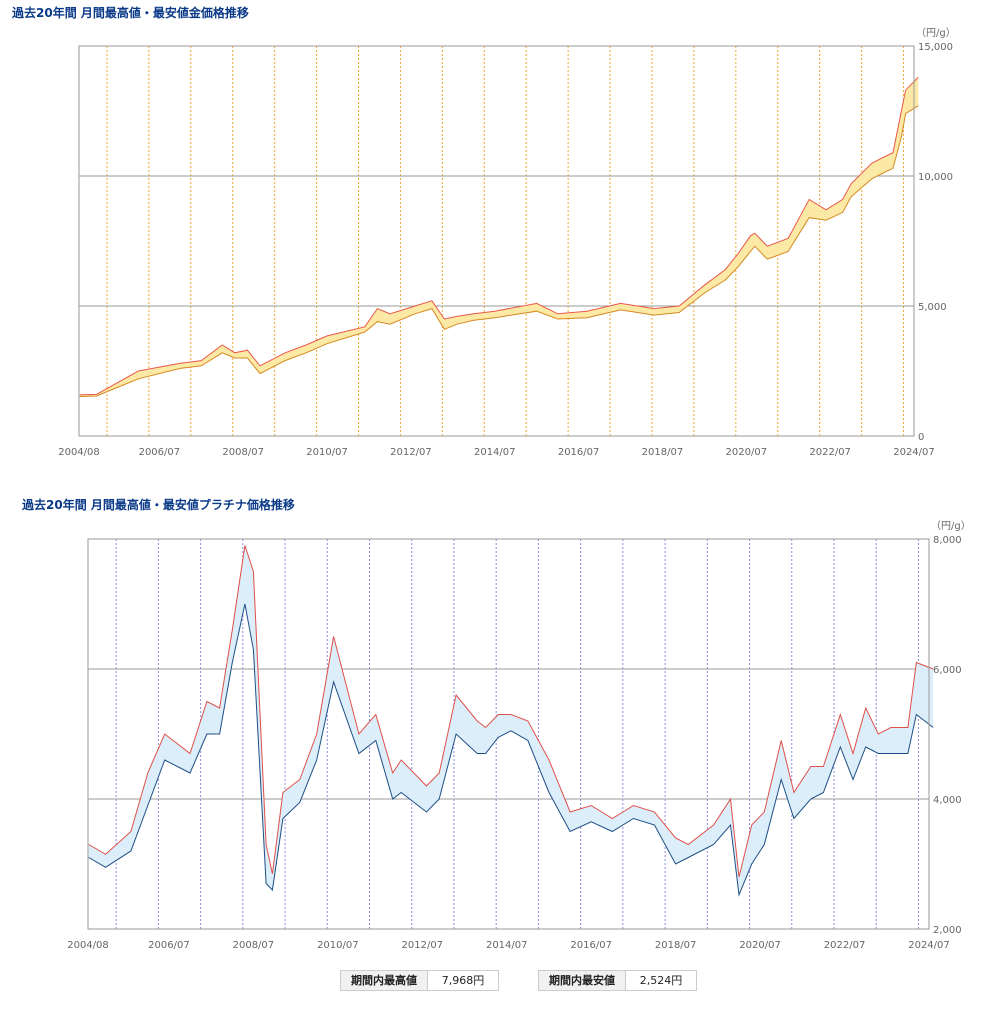 The height and width of the screenshot is (1024, 982). Describe the element at coordinates (914, 452) in the screenshot. I see `gold-x-tick-label: 2024/07` at that location.